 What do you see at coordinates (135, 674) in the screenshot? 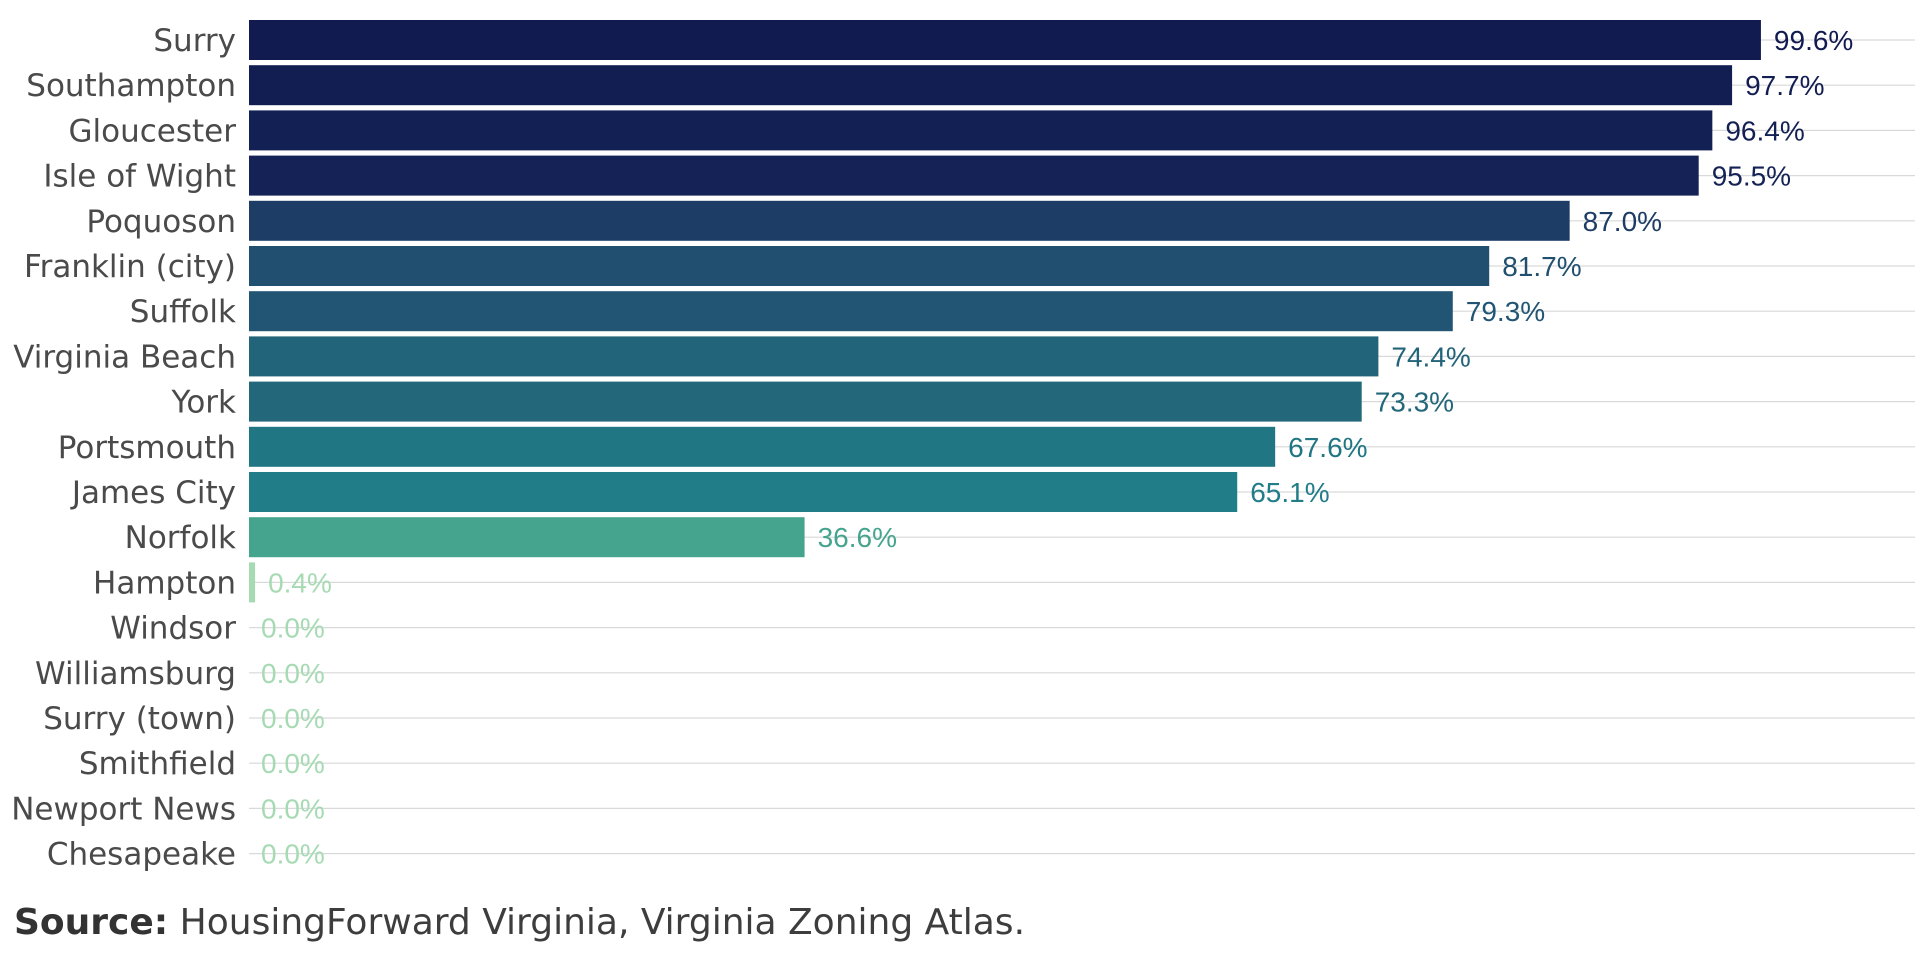
I see `category-label: Williamsburg` at bounding box center [135, 674].